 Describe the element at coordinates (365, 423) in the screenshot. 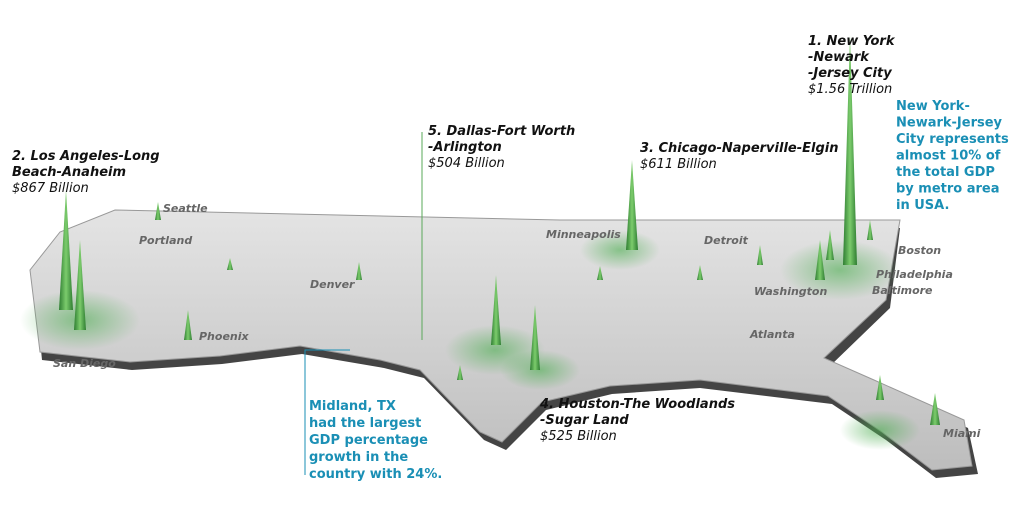

I see `callout-line: had the largest` at that location.